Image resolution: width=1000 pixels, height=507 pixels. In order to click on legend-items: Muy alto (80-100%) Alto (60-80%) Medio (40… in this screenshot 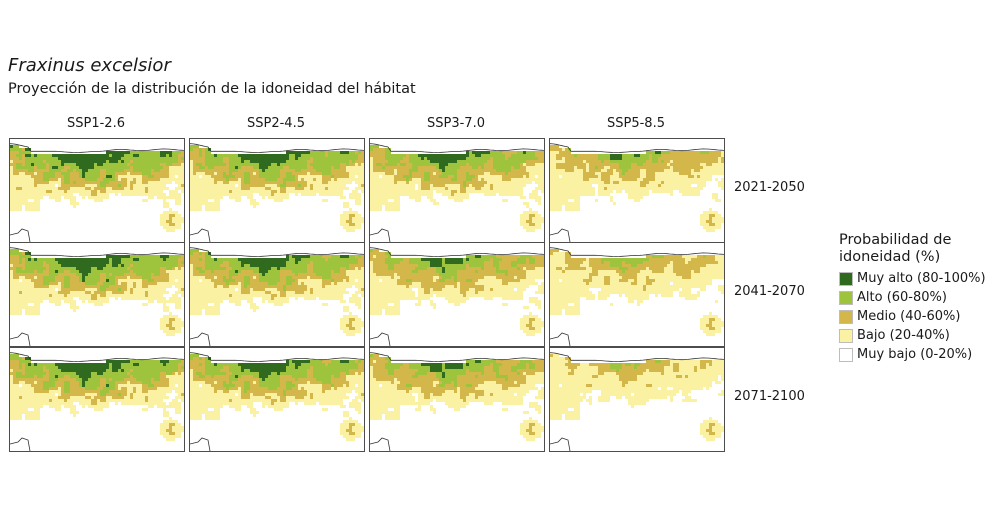, I will do `click(914, 316)`.